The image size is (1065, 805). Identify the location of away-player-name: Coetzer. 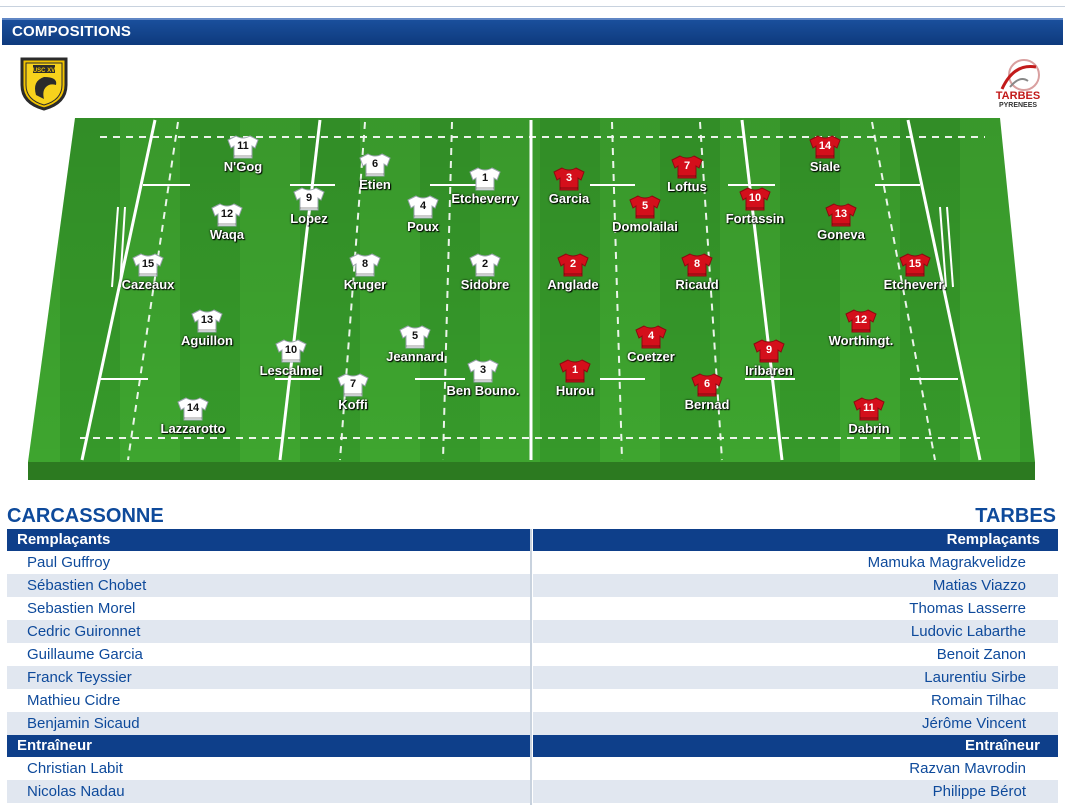
(651, 356).